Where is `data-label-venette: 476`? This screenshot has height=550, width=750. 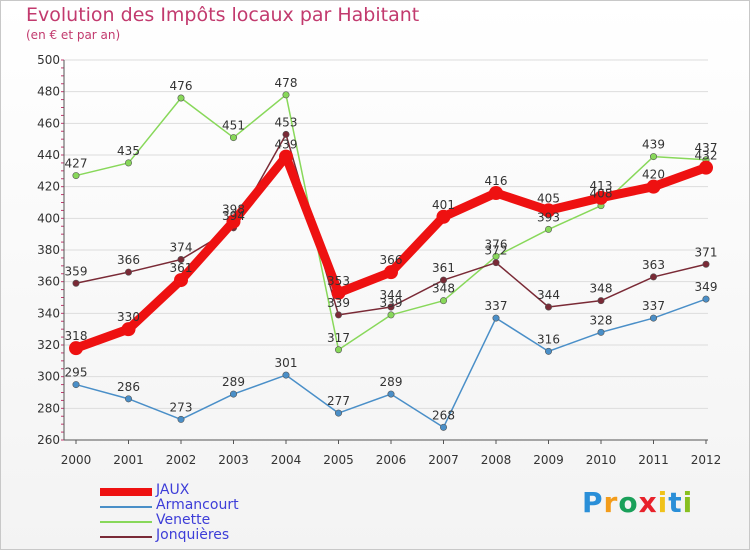 data-label-venette: 476 is located at coordinates (181, 86).